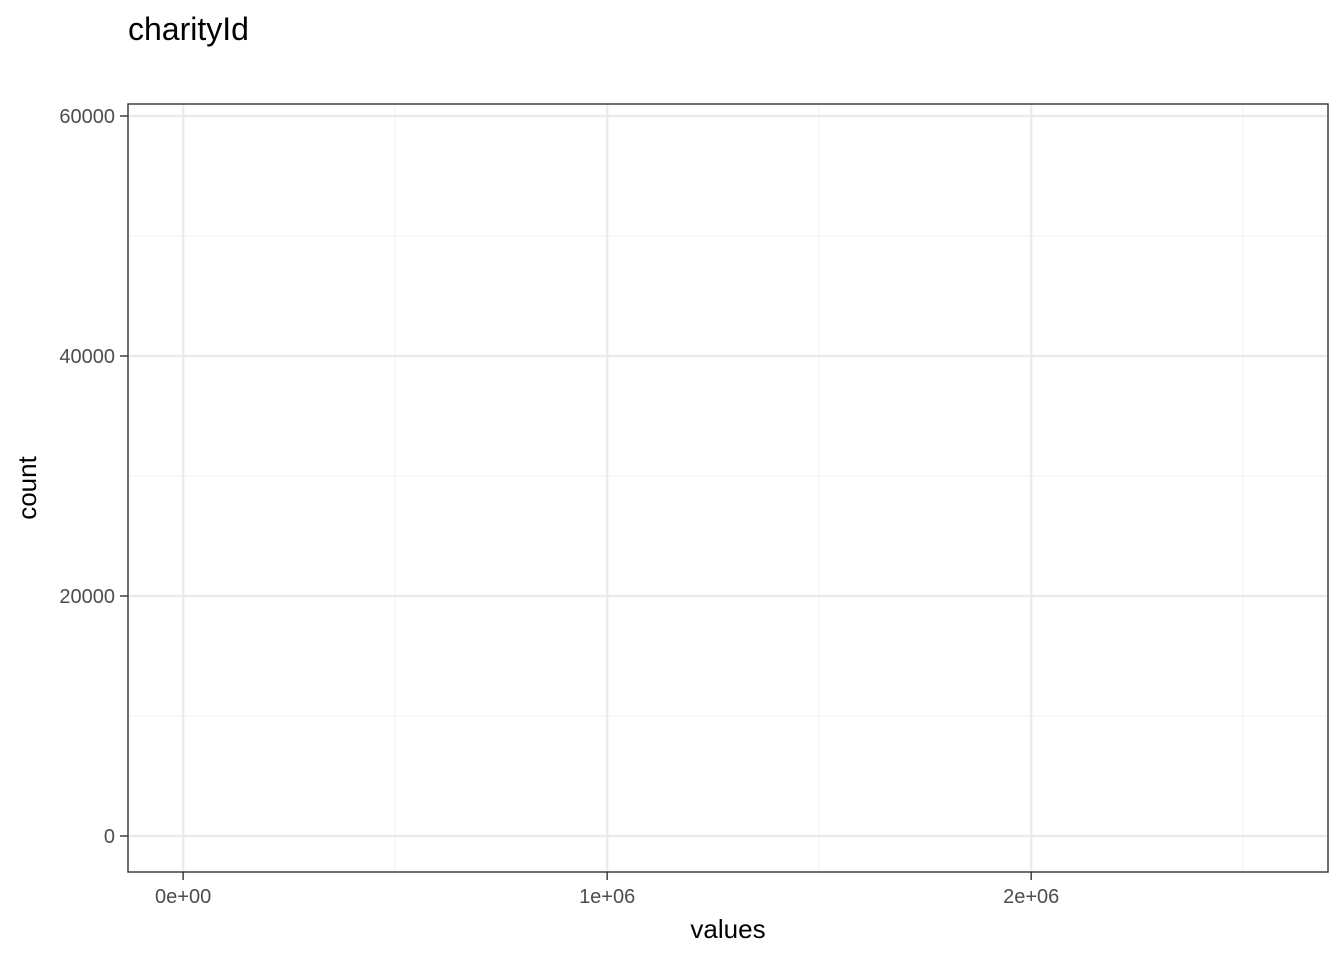  Describe the element at coordinates (727, 929) in the screenshot. I see `x-axis-label: values` at that location.